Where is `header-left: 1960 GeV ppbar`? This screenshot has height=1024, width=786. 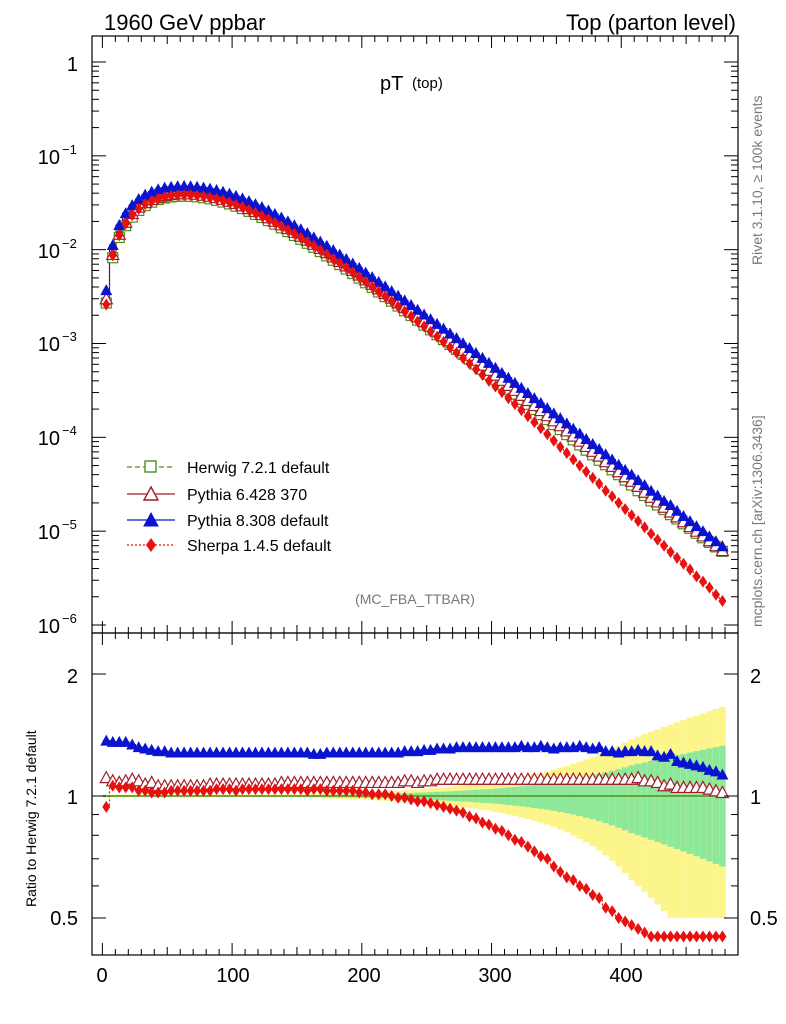 header-left: 1960 GeV ppbar is located at coordinates (184, 22).